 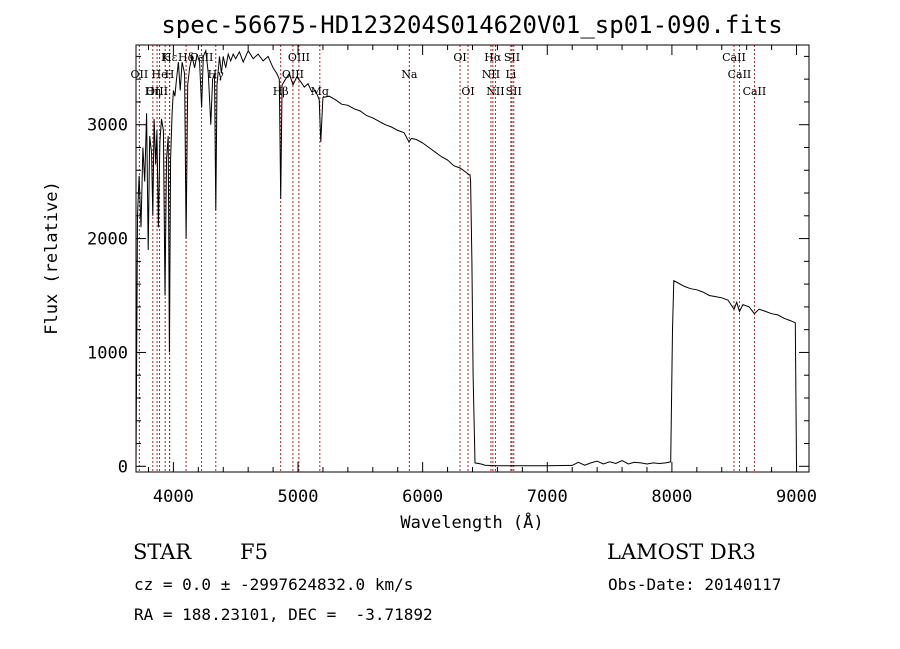 I want to click on line-label-25: CaII, so click(x=755, y=91).